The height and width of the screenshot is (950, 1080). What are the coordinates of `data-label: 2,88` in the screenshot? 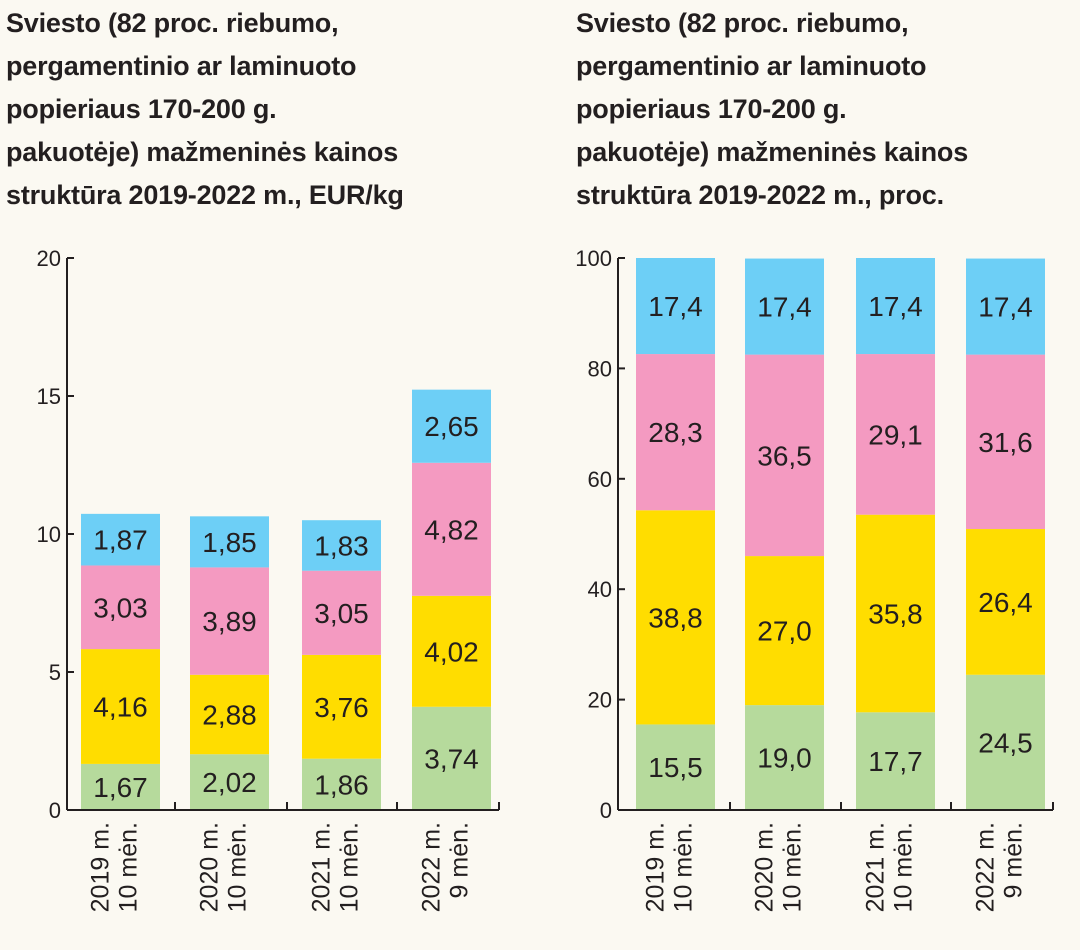 It's located at (229, 715).